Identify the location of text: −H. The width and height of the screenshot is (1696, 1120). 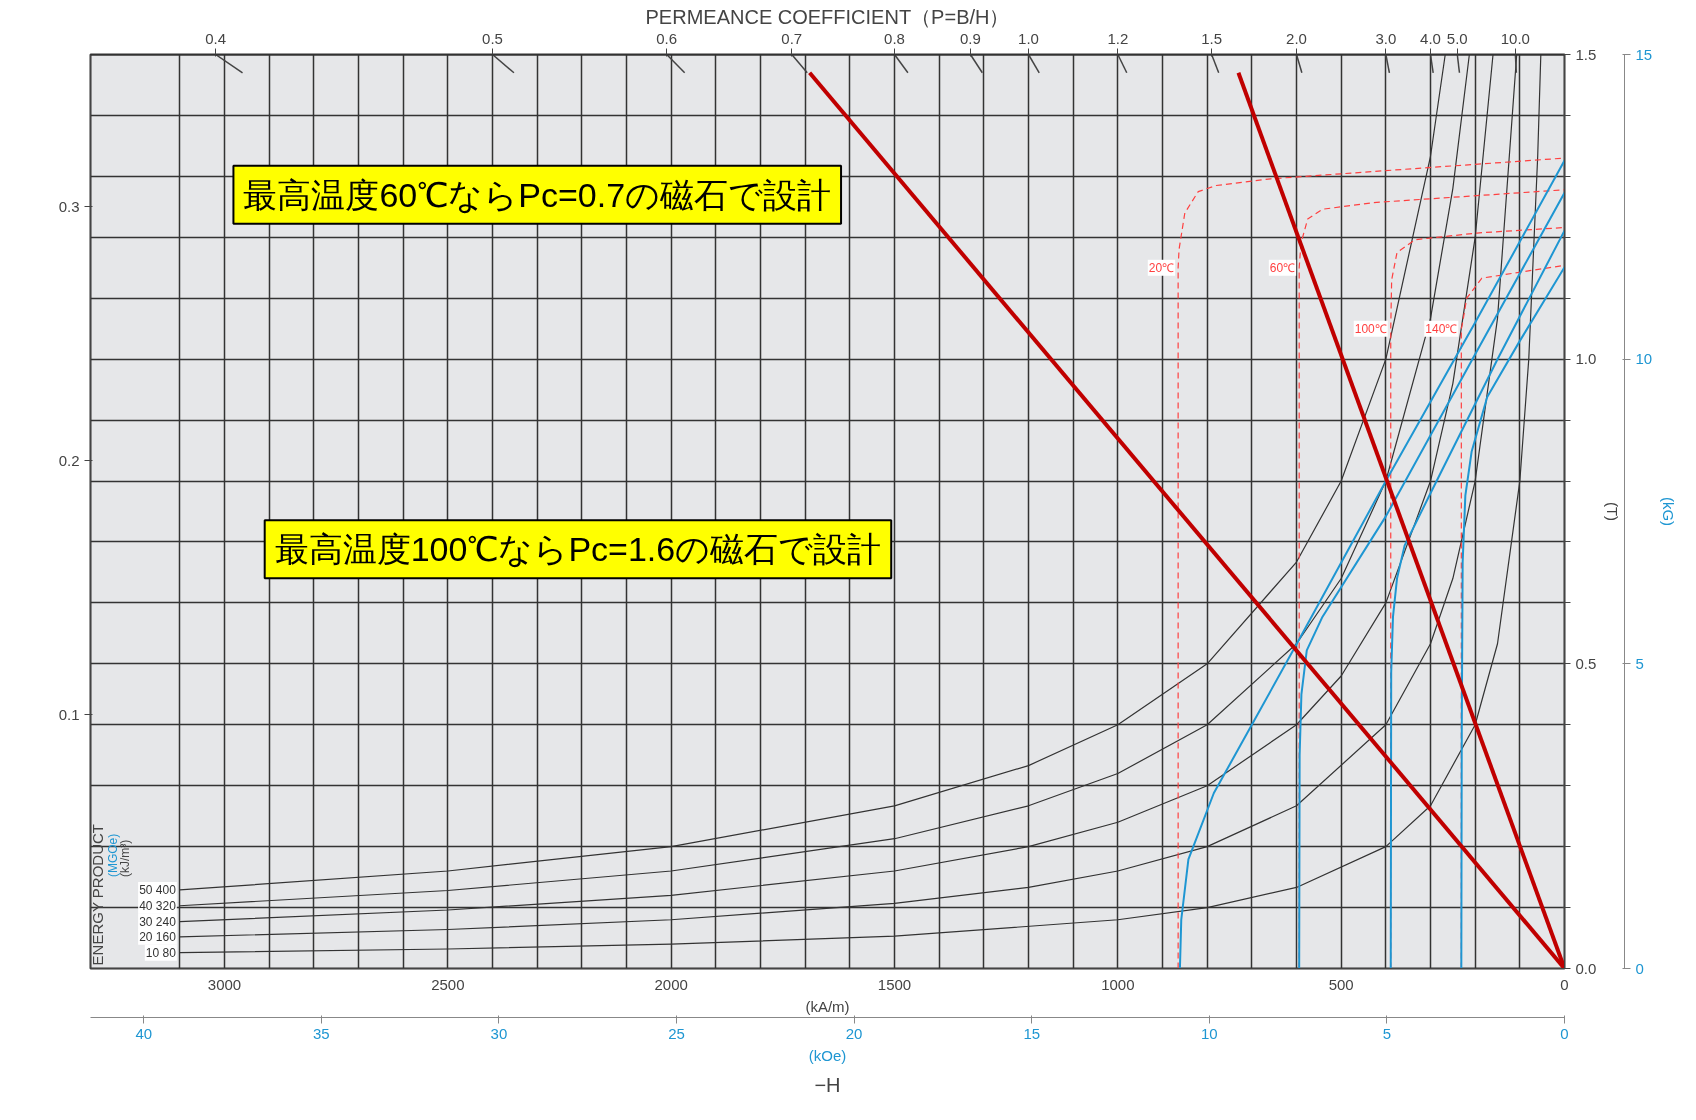
(827, 1084).